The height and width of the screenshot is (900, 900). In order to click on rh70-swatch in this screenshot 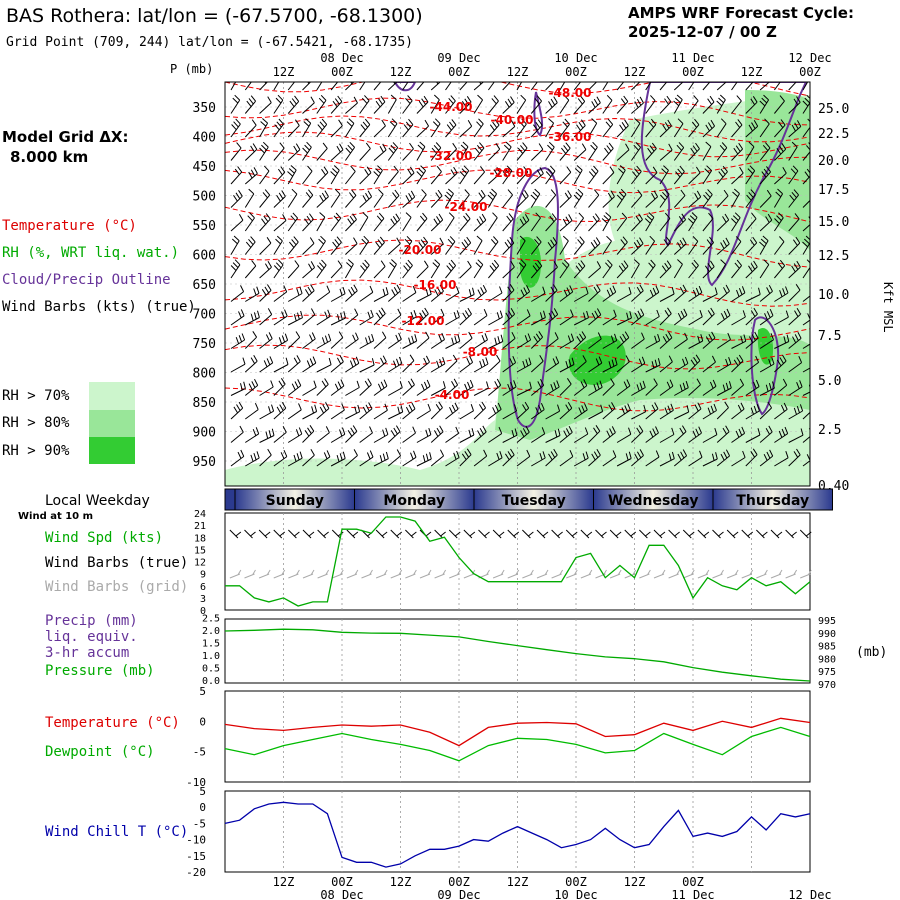, I will do `click(112, 396)`.